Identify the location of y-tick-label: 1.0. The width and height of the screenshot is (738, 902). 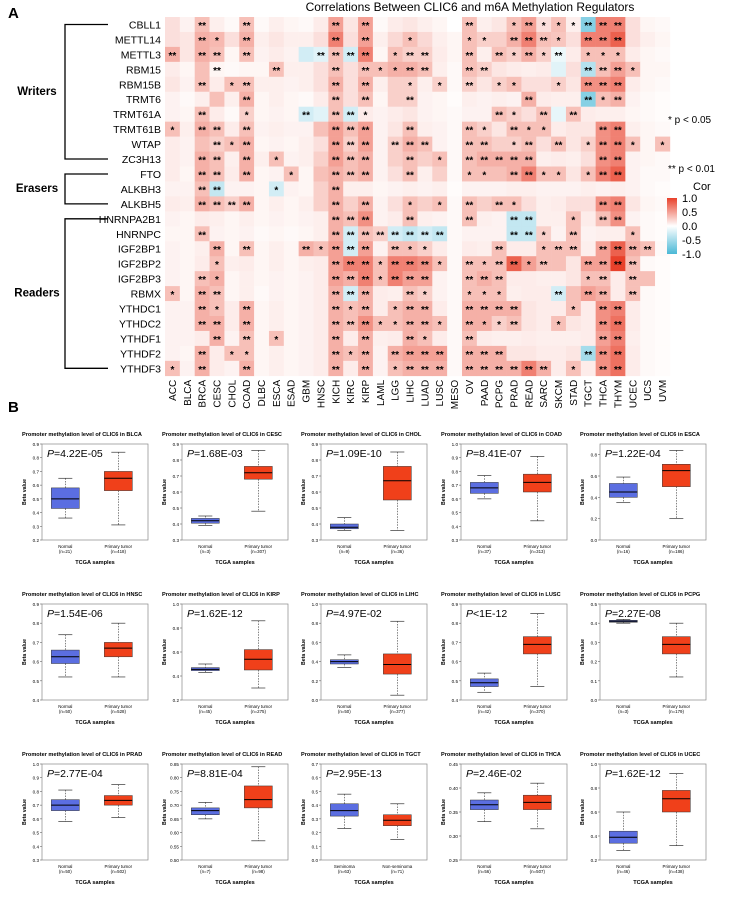
(455, 444).